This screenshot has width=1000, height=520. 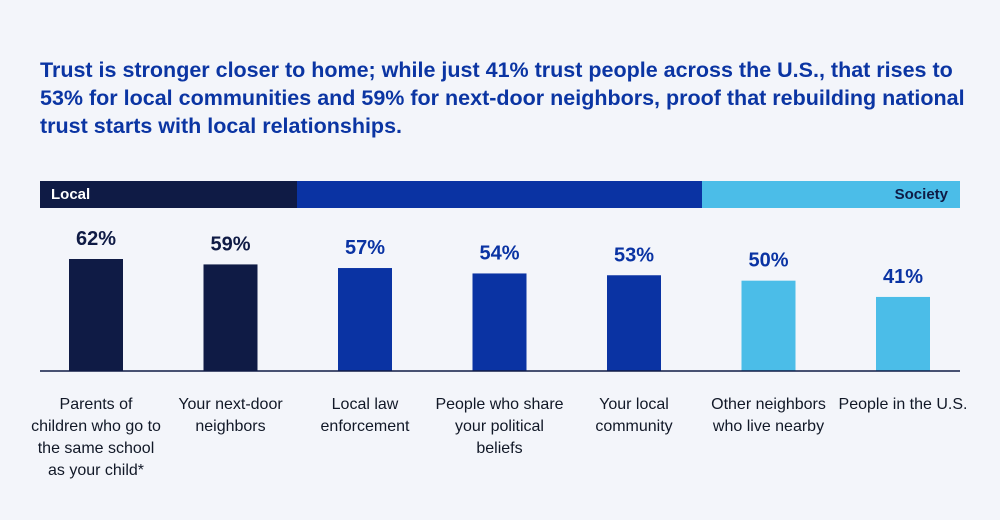 What do you see at coordinates (230, 415) in the screenshot?
I see `category-label-2: Your next-door neighbors` at bounding box center [230, 415].